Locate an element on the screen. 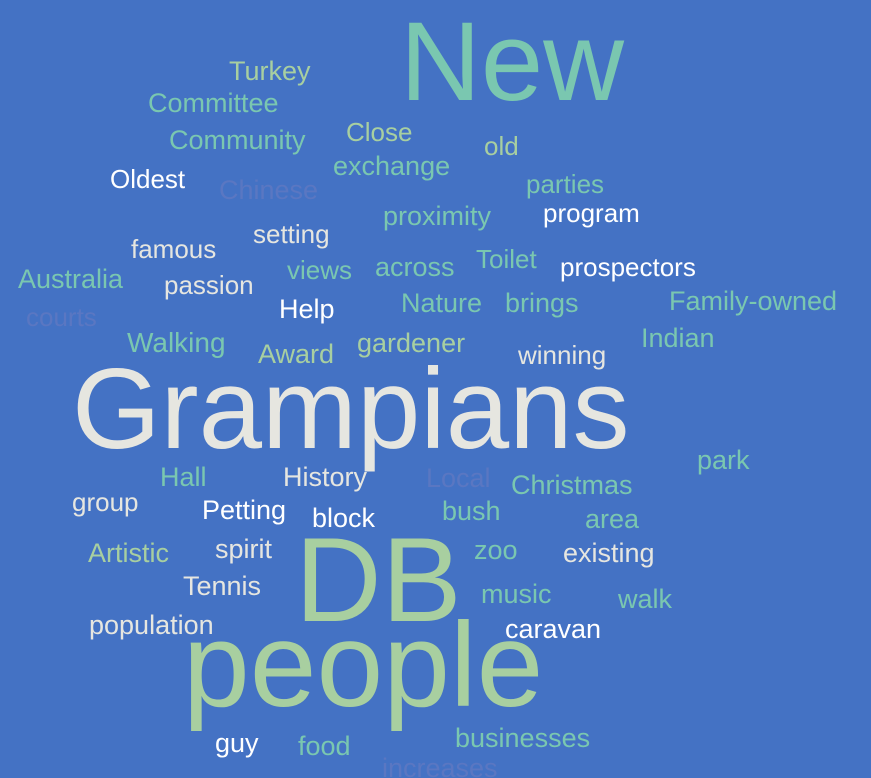  word-petting: Petting is located at coordinates (244, 510).